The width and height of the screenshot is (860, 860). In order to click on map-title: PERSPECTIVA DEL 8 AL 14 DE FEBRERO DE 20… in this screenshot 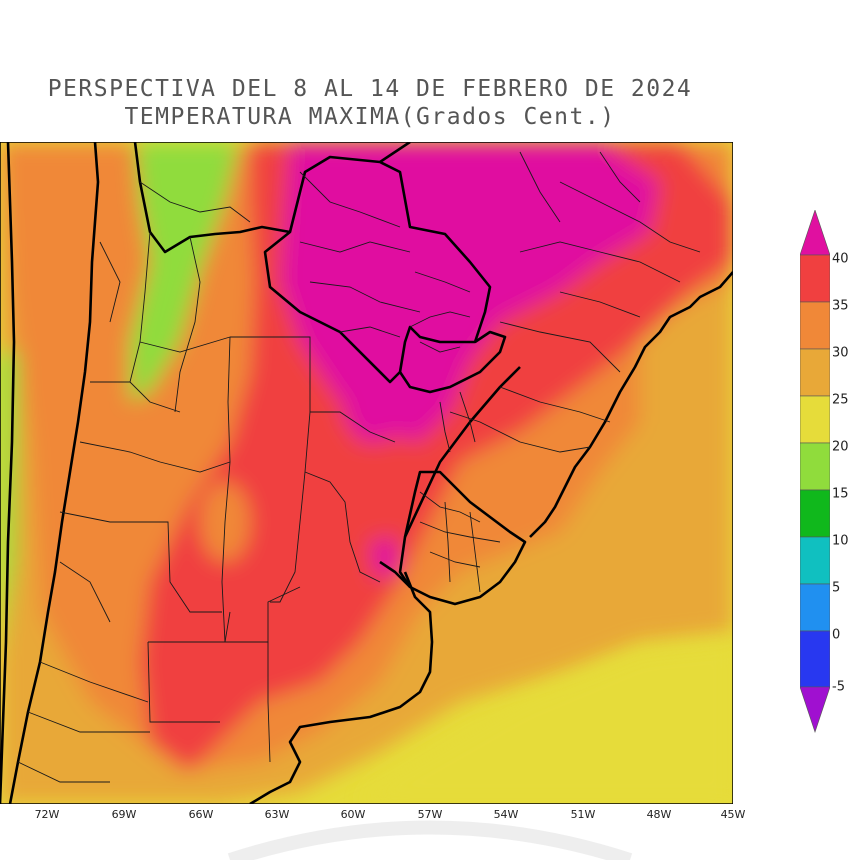, I will do `click(370, 89)`.